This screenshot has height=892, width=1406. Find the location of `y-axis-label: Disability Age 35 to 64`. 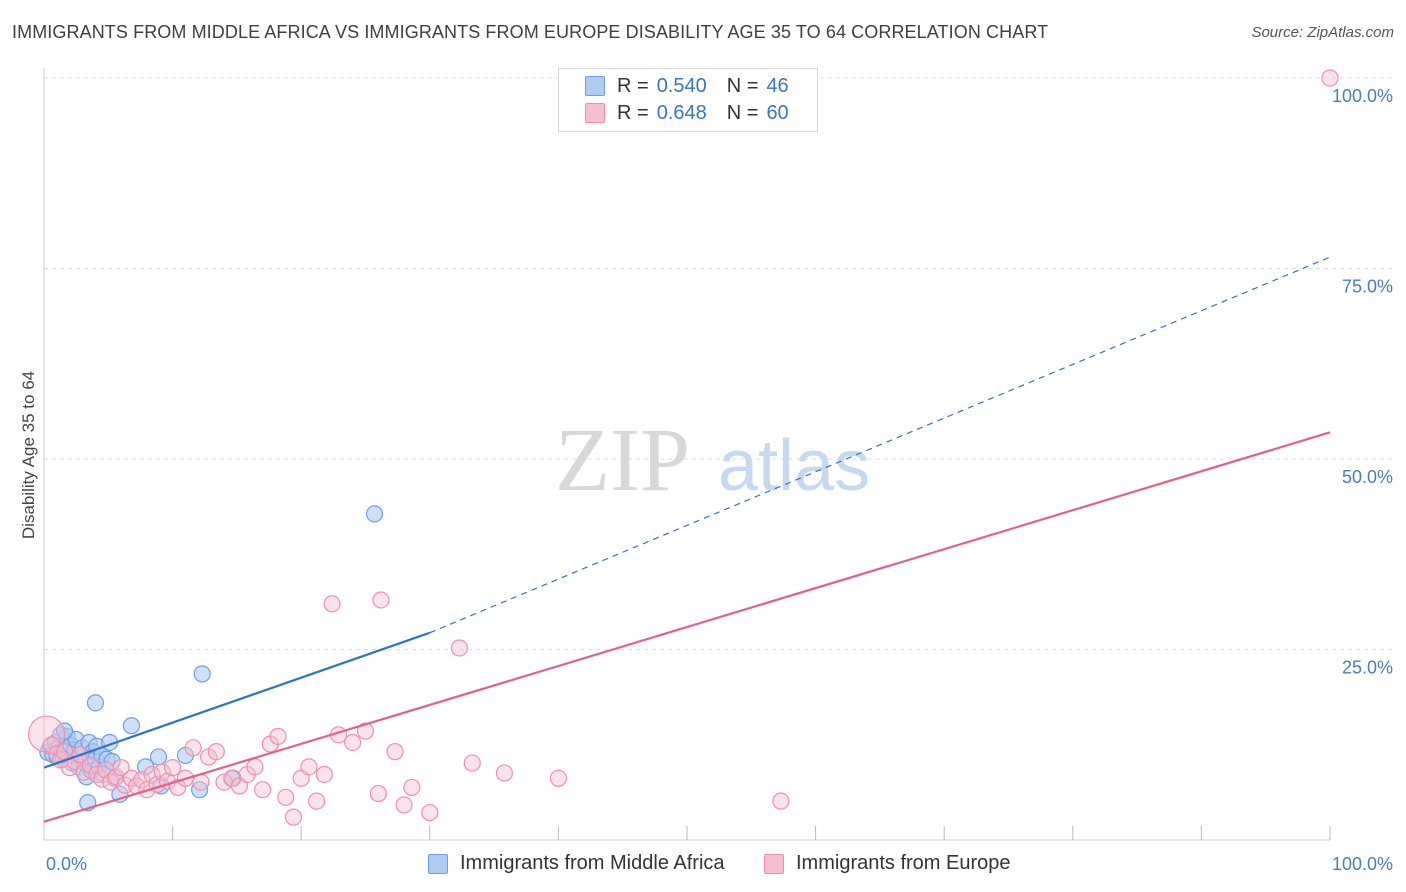

y-axis-label: Disability Age 35 to 64 is located at coordinates (28, 455).